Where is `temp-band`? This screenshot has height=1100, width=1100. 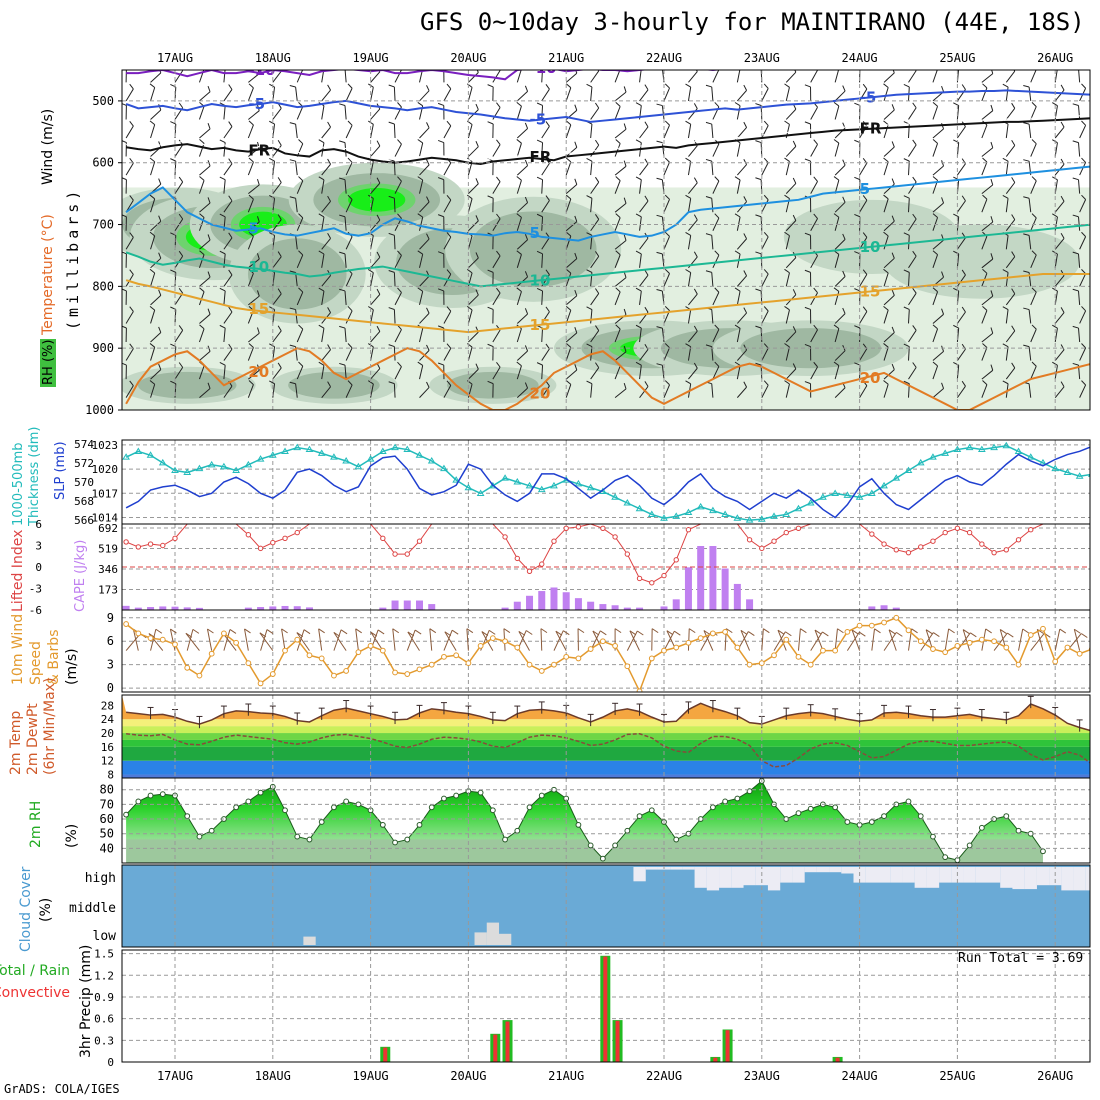
temp-band is located at coordinates (606, 753).